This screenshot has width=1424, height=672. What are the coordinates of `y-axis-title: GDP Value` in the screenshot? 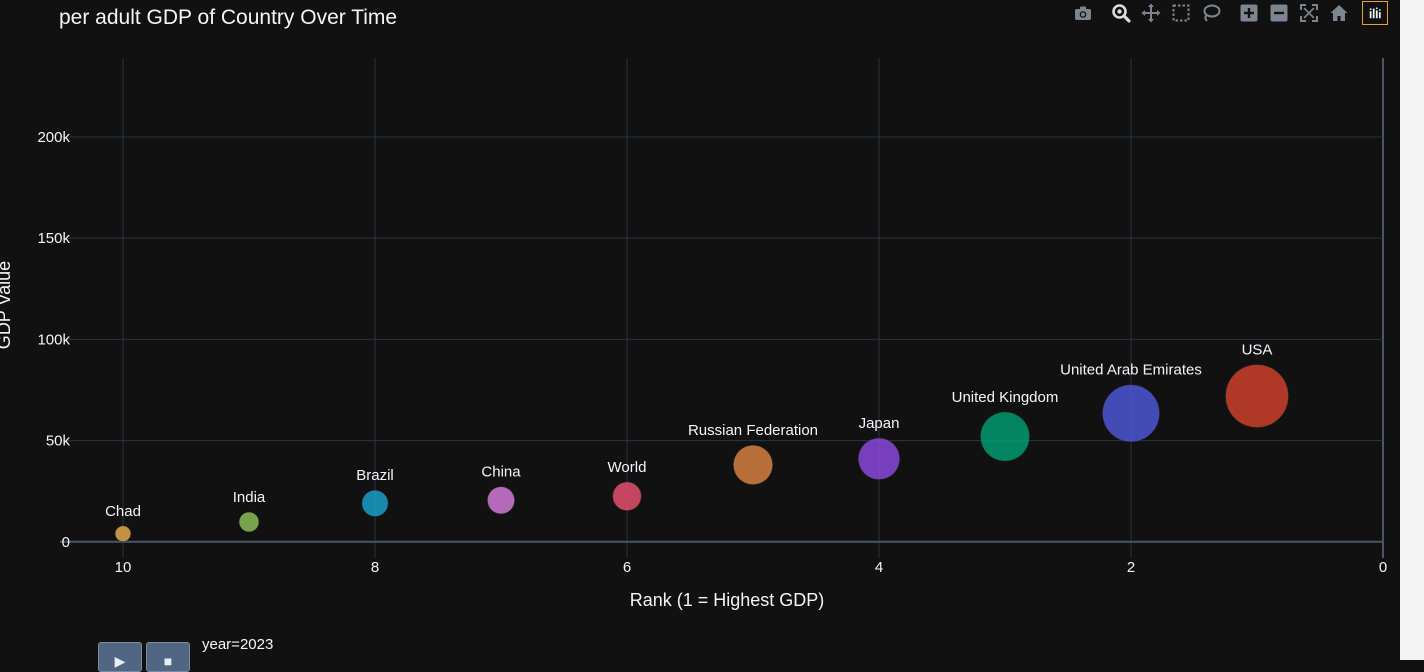 It's located at (7, 305).